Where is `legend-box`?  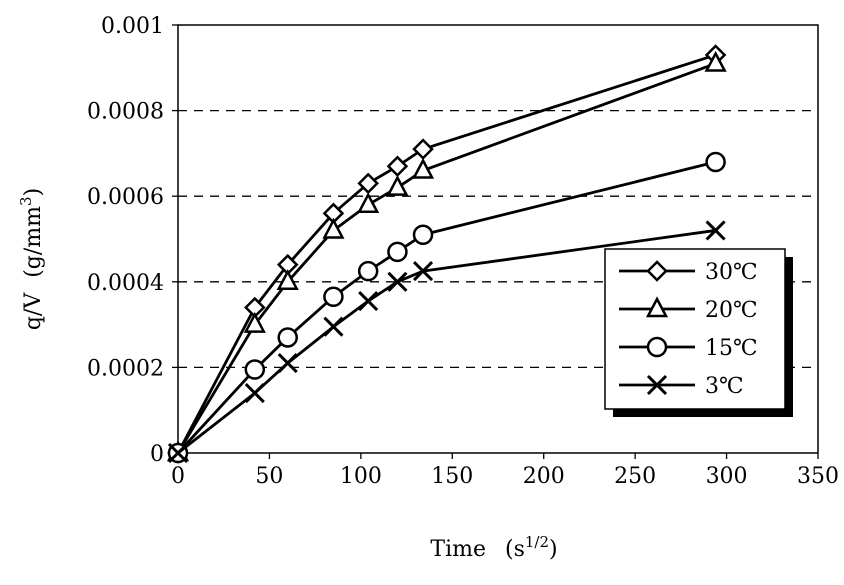 legend-box is located at coordinates (695, 329).